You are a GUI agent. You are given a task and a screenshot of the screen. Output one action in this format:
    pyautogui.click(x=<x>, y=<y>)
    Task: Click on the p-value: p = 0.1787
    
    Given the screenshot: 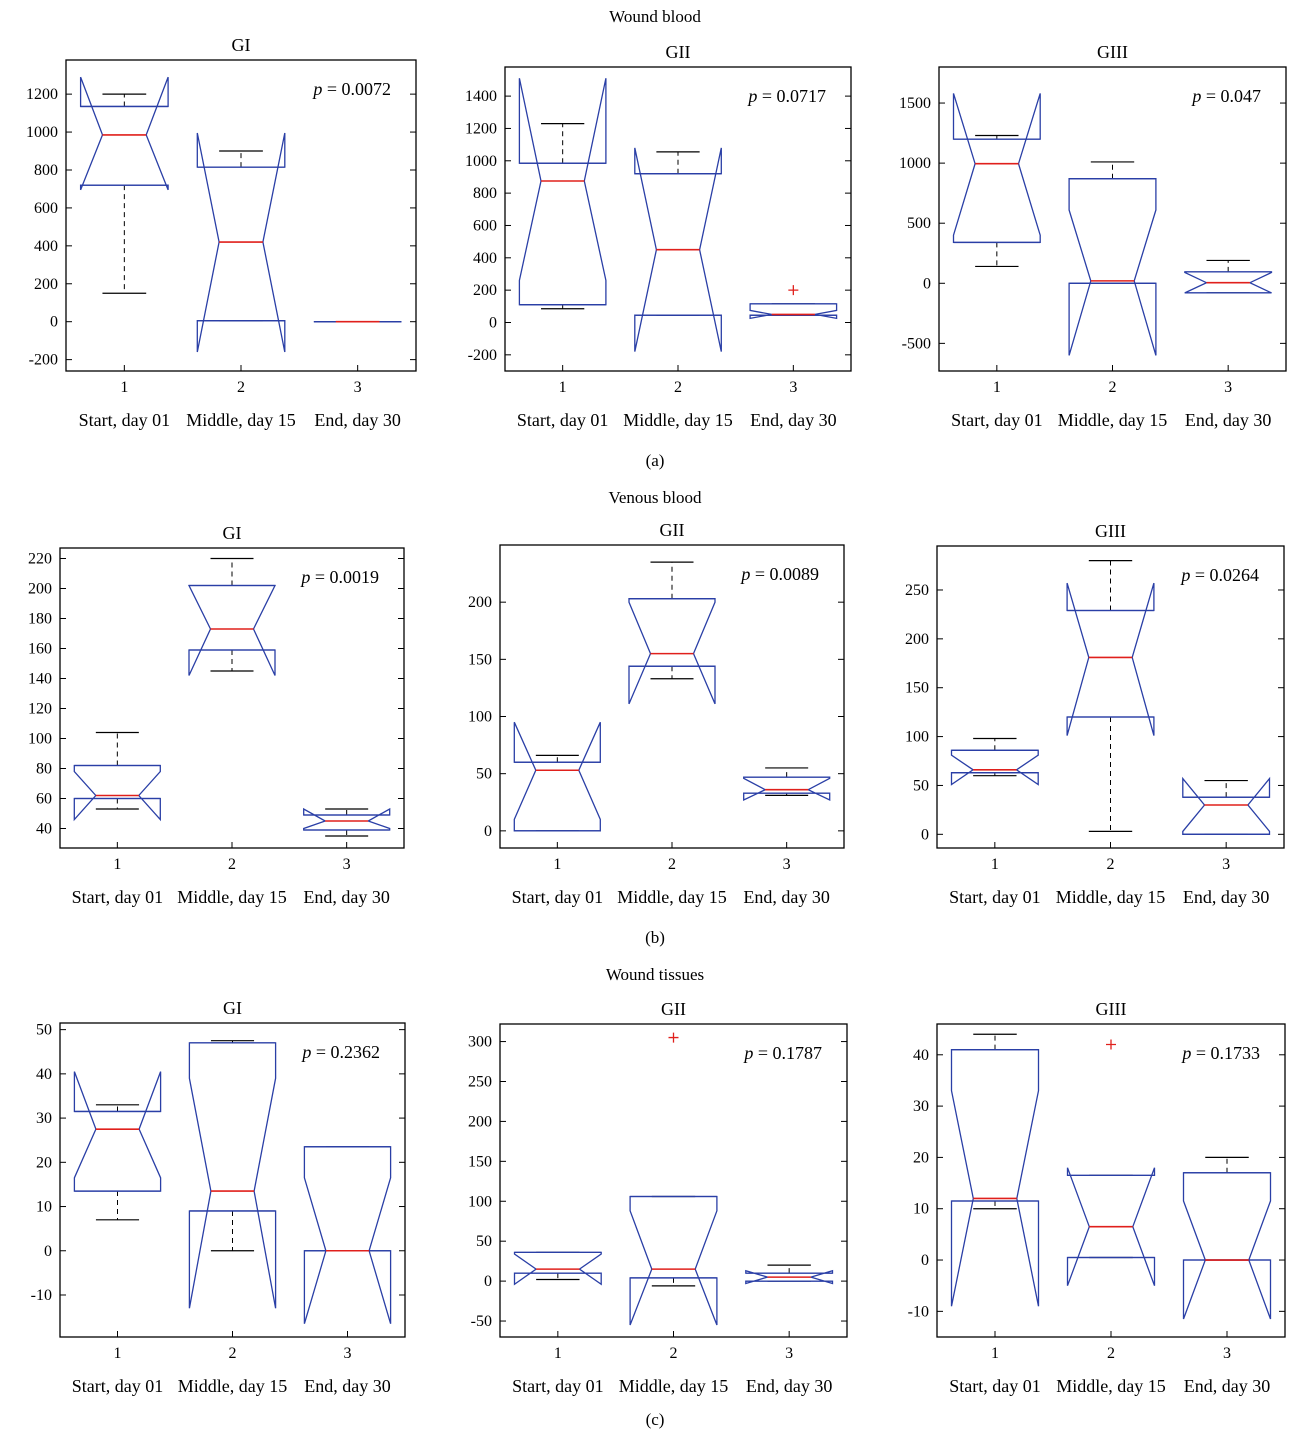 What is the action you would take?
    pyautogui.click(x=782, y=1053)
    